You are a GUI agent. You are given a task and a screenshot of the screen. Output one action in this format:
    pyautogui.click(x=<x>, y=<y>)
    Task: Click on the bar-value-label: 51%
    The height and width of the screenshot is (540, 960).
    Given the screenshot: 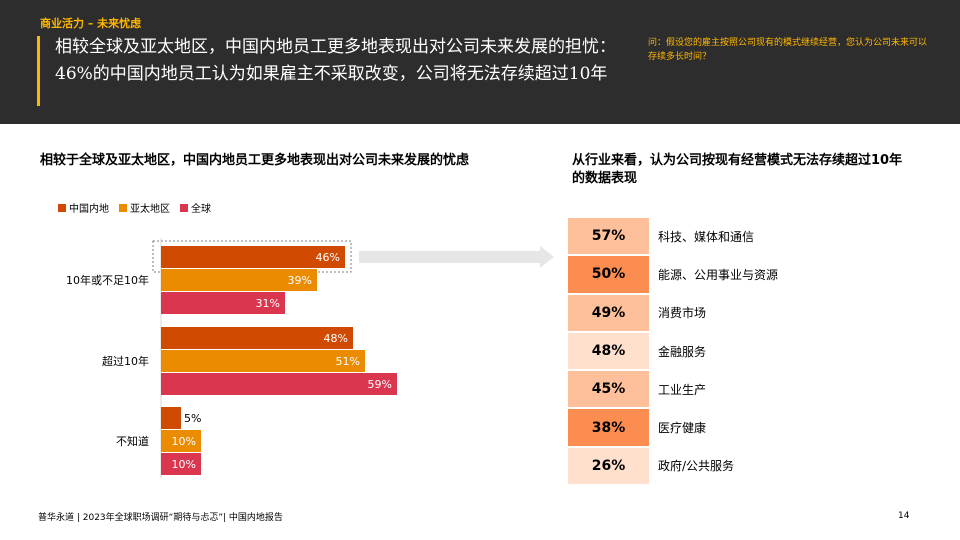 What is the action you would take?
    pyautogui.click(x=348, y=361)
    